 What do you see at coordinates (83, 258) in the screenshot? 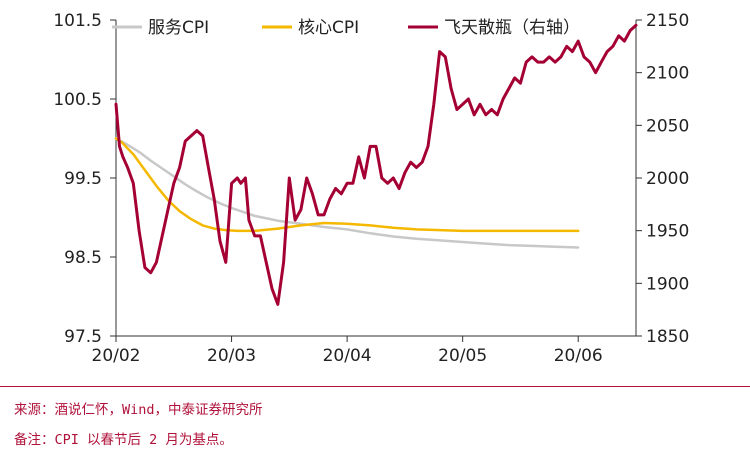
I see `left-tick-label: 98.5` at bounding box center [83, 258].